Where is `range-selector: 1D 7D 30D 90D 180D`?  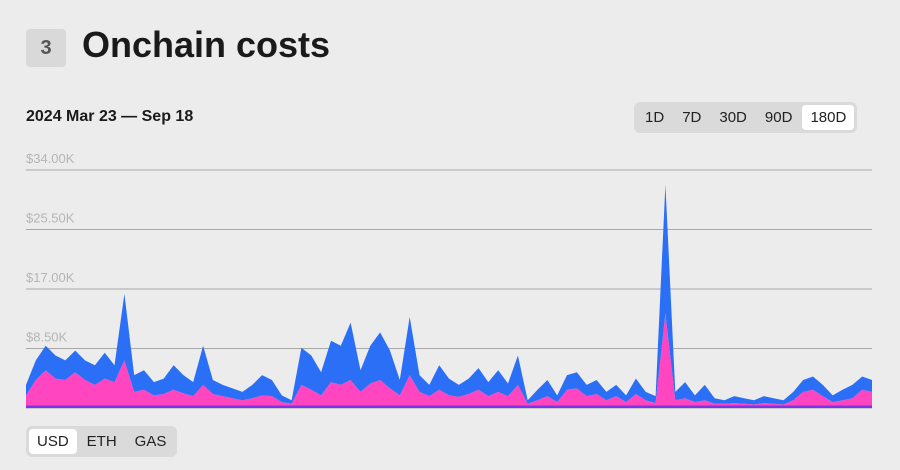
range-selector: 1D 7D 30D 90D 180D is located at coordinates (746, 117).